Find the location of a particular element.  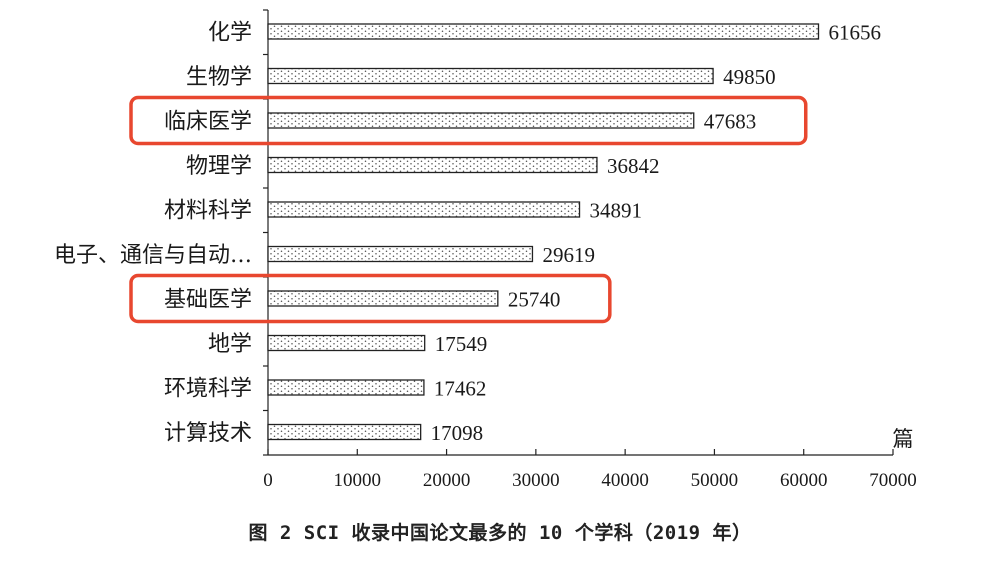

value-label: 29619 is located at coordinates (568, 255).